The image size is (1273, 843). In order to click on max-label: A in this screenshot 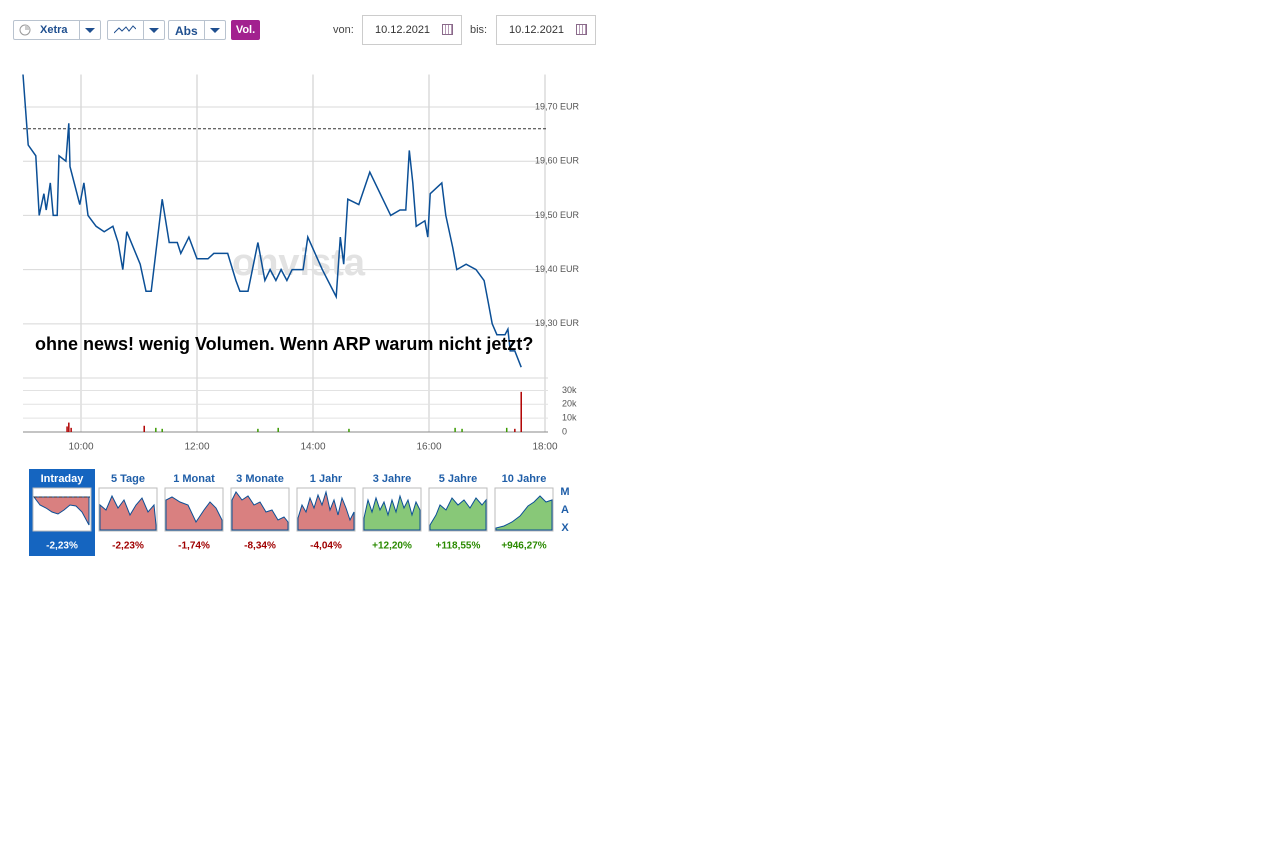, I will do `click(565, 510)`.